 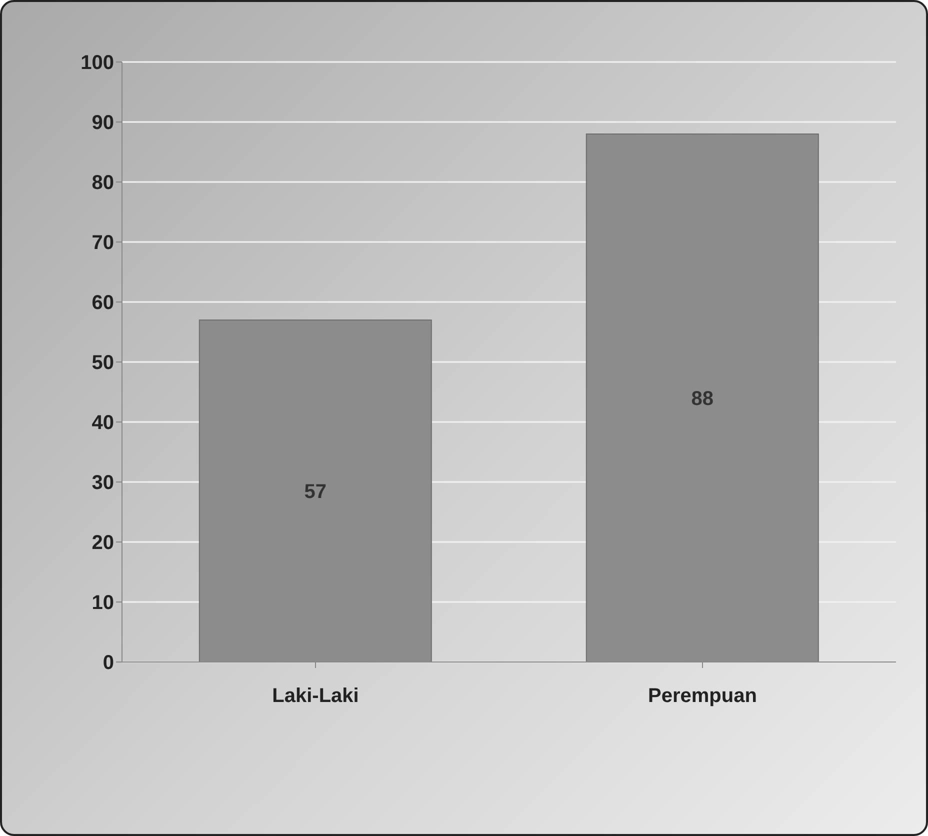 I want to click on y-tick-label: 50, so click(x=103, y=363).